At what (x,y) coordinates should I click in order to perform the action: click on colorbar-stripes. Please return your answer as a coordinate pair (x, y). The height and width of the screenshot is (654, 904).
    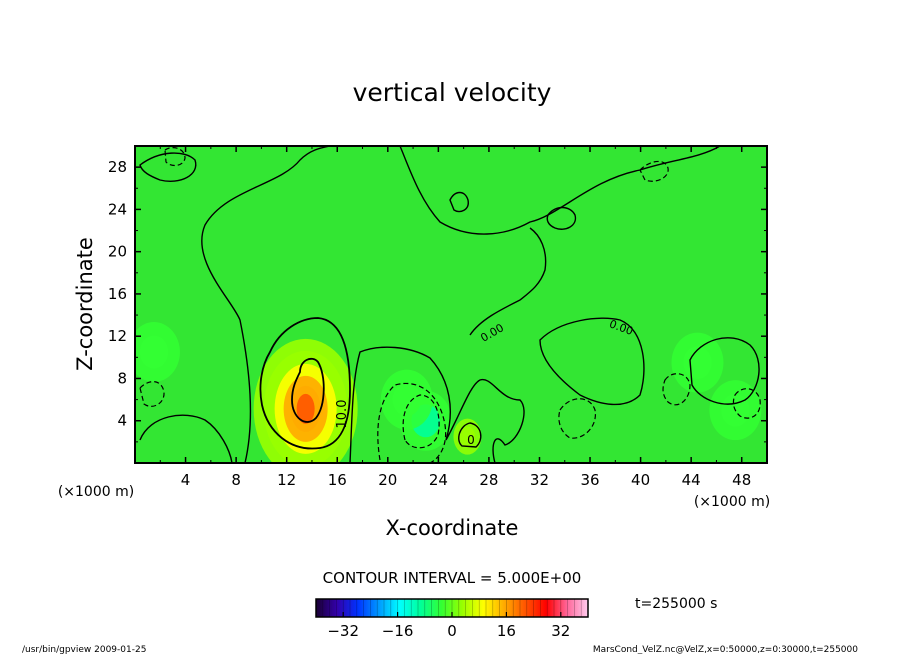
    Looking at the image, I should click on (452, 608).